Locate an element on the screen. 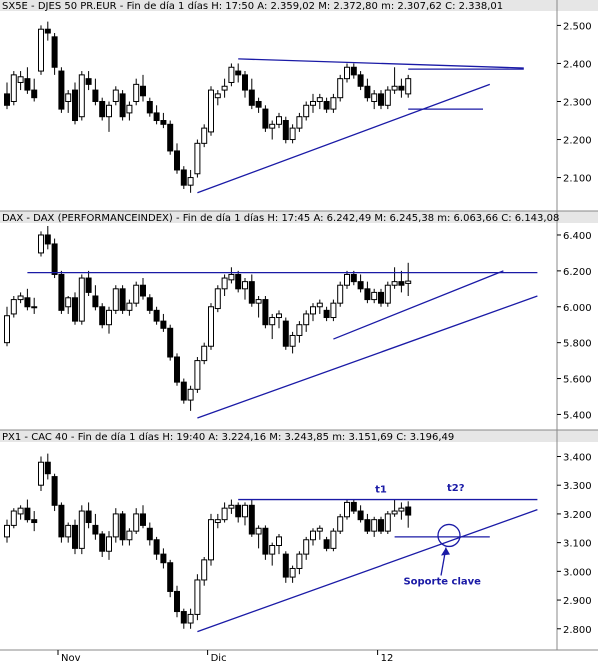 The height and width of the screenshot is (664, 598). y-tick-label: 2.300 is located at coordinates (577, 102).